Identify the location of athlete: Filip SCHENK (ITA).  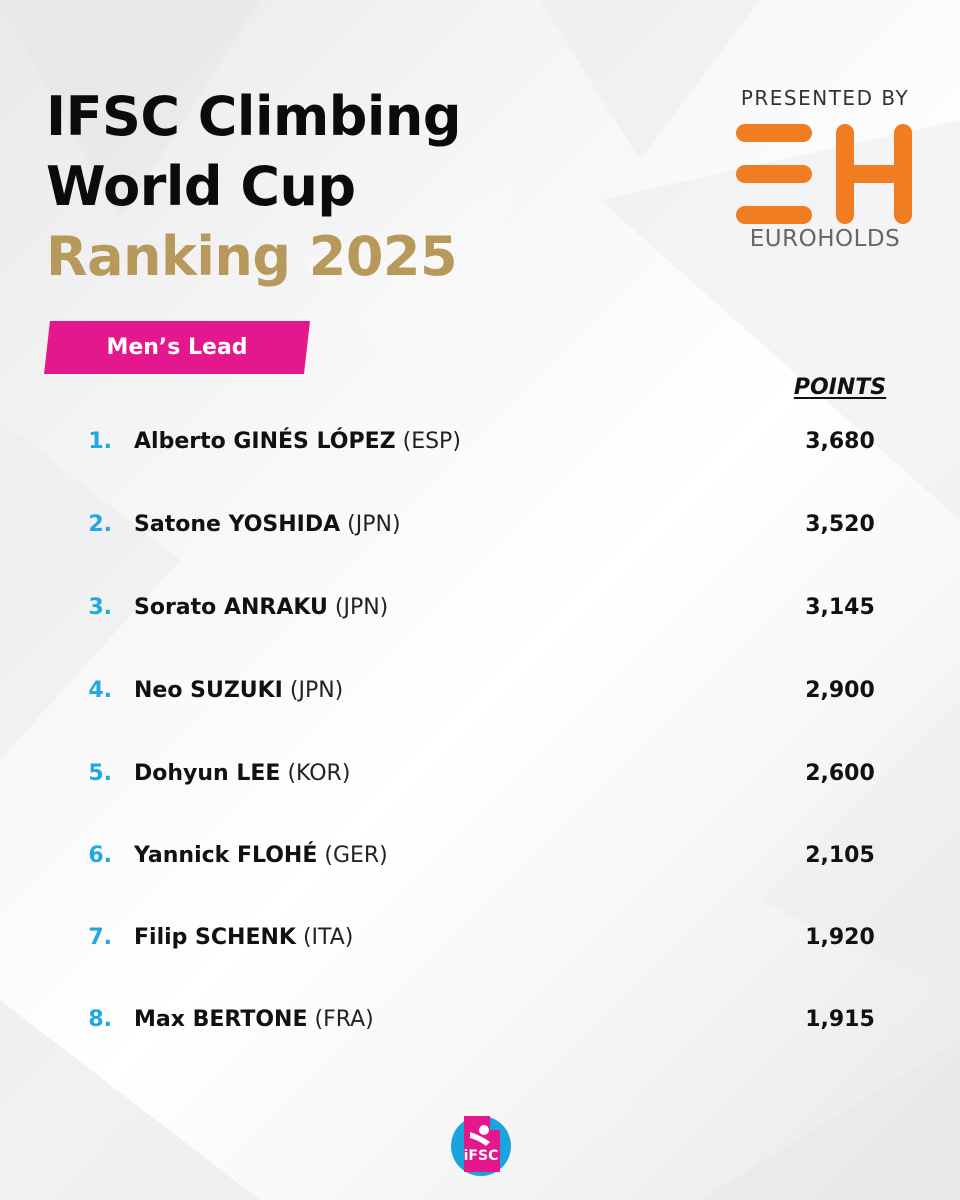
(243, 938).